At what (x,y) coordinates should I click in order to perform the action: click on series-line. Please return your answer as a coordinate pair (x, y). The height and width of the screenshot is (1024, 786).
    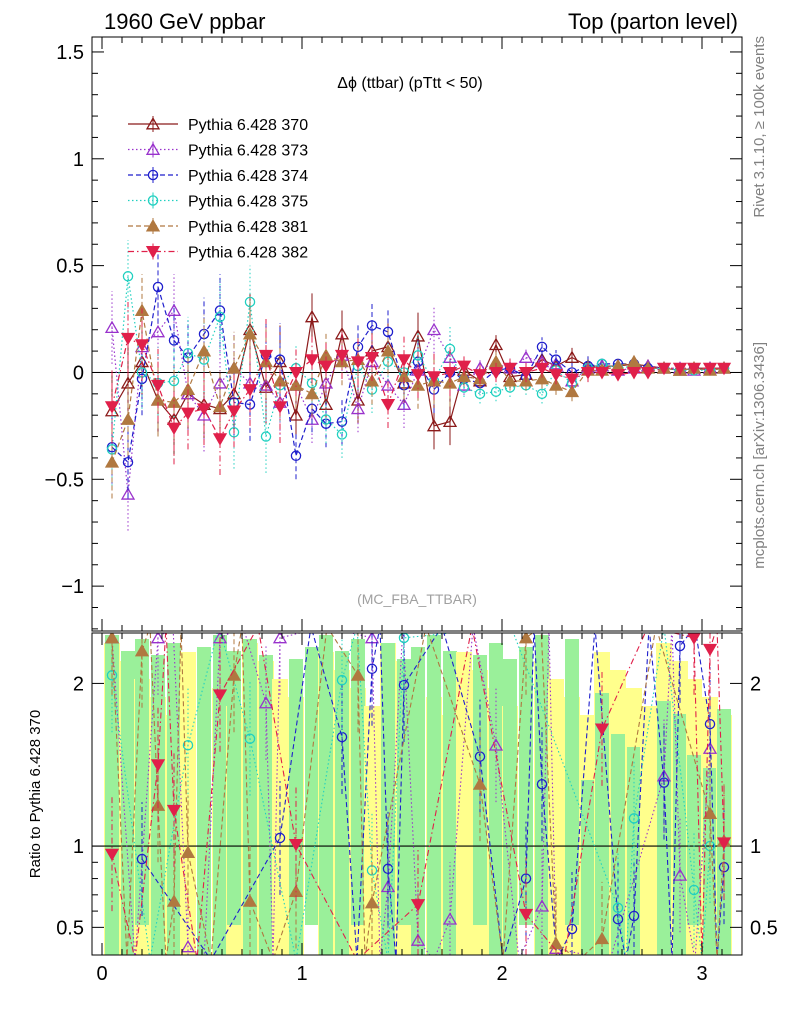
    Looking at the image, I should click on (418, 375).